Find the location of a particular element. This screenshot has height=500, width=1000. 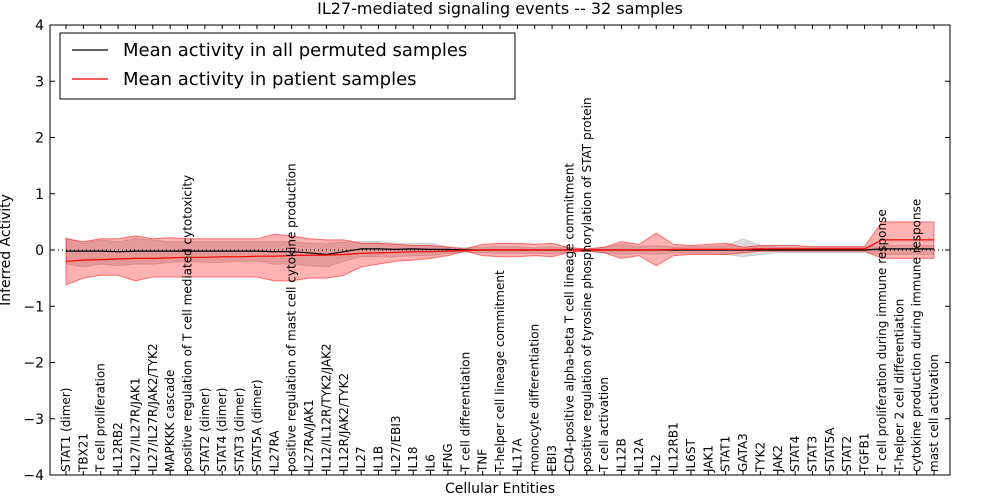

x-category-label: GATA3 is located at coordinates (743, 452).